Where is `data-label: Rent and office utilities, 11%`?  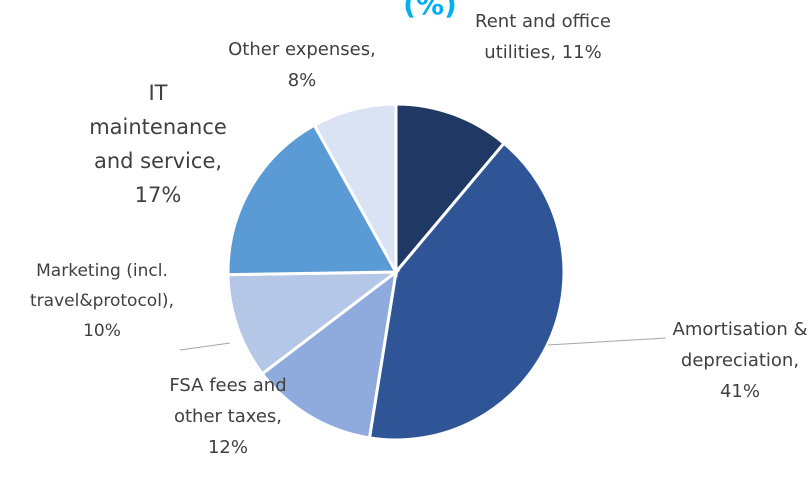
data-label: Rent and office utilities, 11% is located at coordinates (543, 37).